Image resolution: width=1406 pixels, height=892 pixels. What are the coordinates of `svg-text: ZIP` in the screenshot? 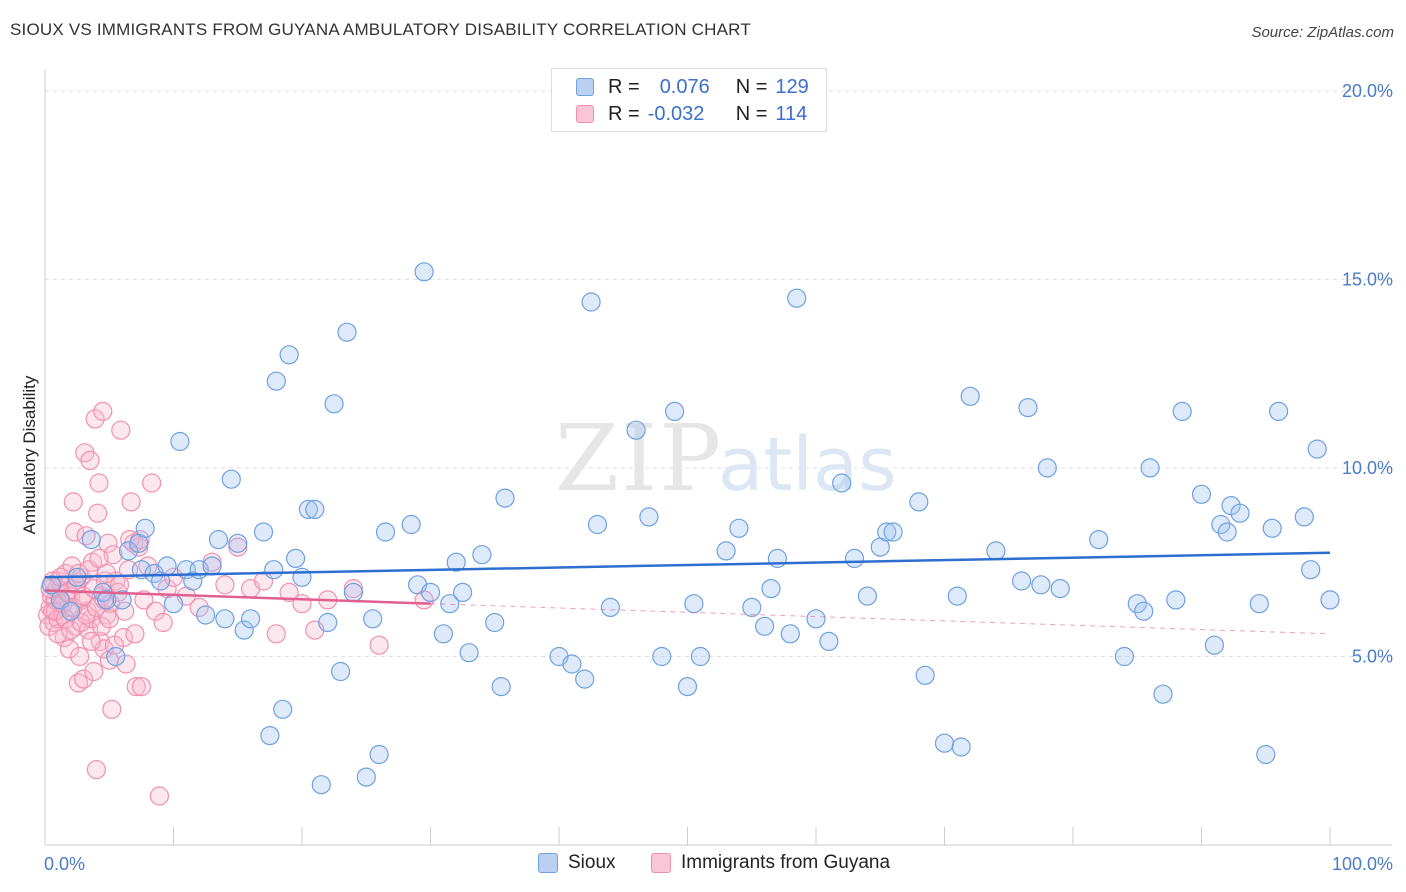 It's located at (639, 458).